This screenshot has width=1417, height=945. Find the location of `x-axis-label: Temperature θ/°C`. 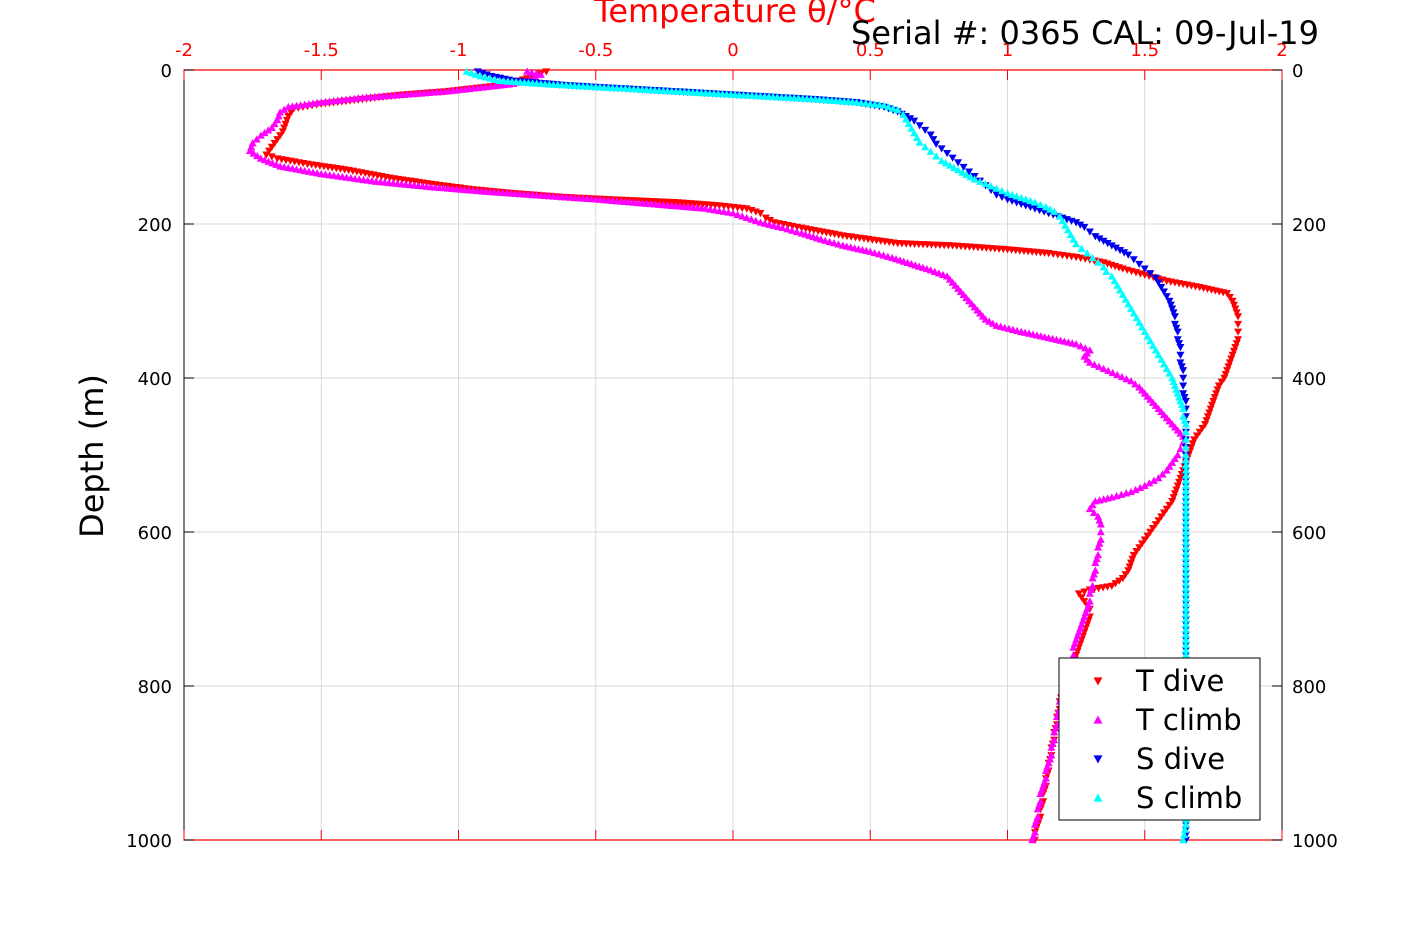

x-axis-label: Temperature θ/°C is located at coordinates (734, 15).